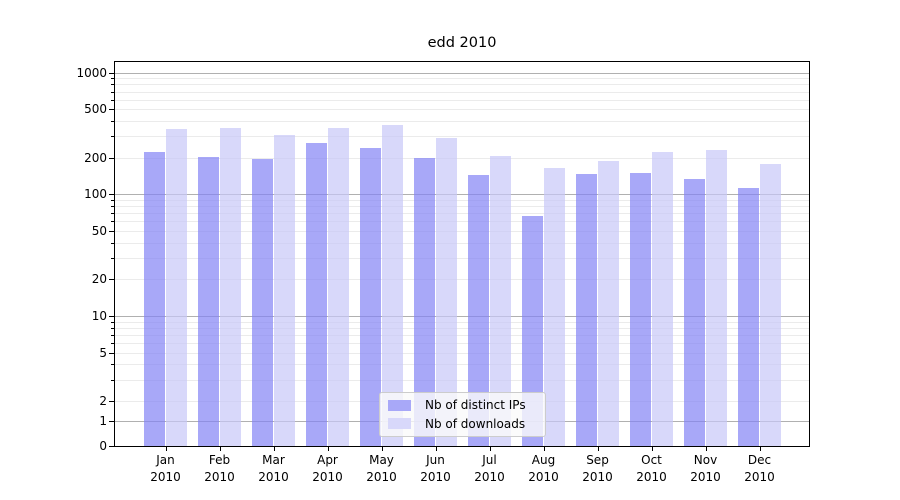  I want to click on bar-distinct-ips-sep, so click(586, 310).